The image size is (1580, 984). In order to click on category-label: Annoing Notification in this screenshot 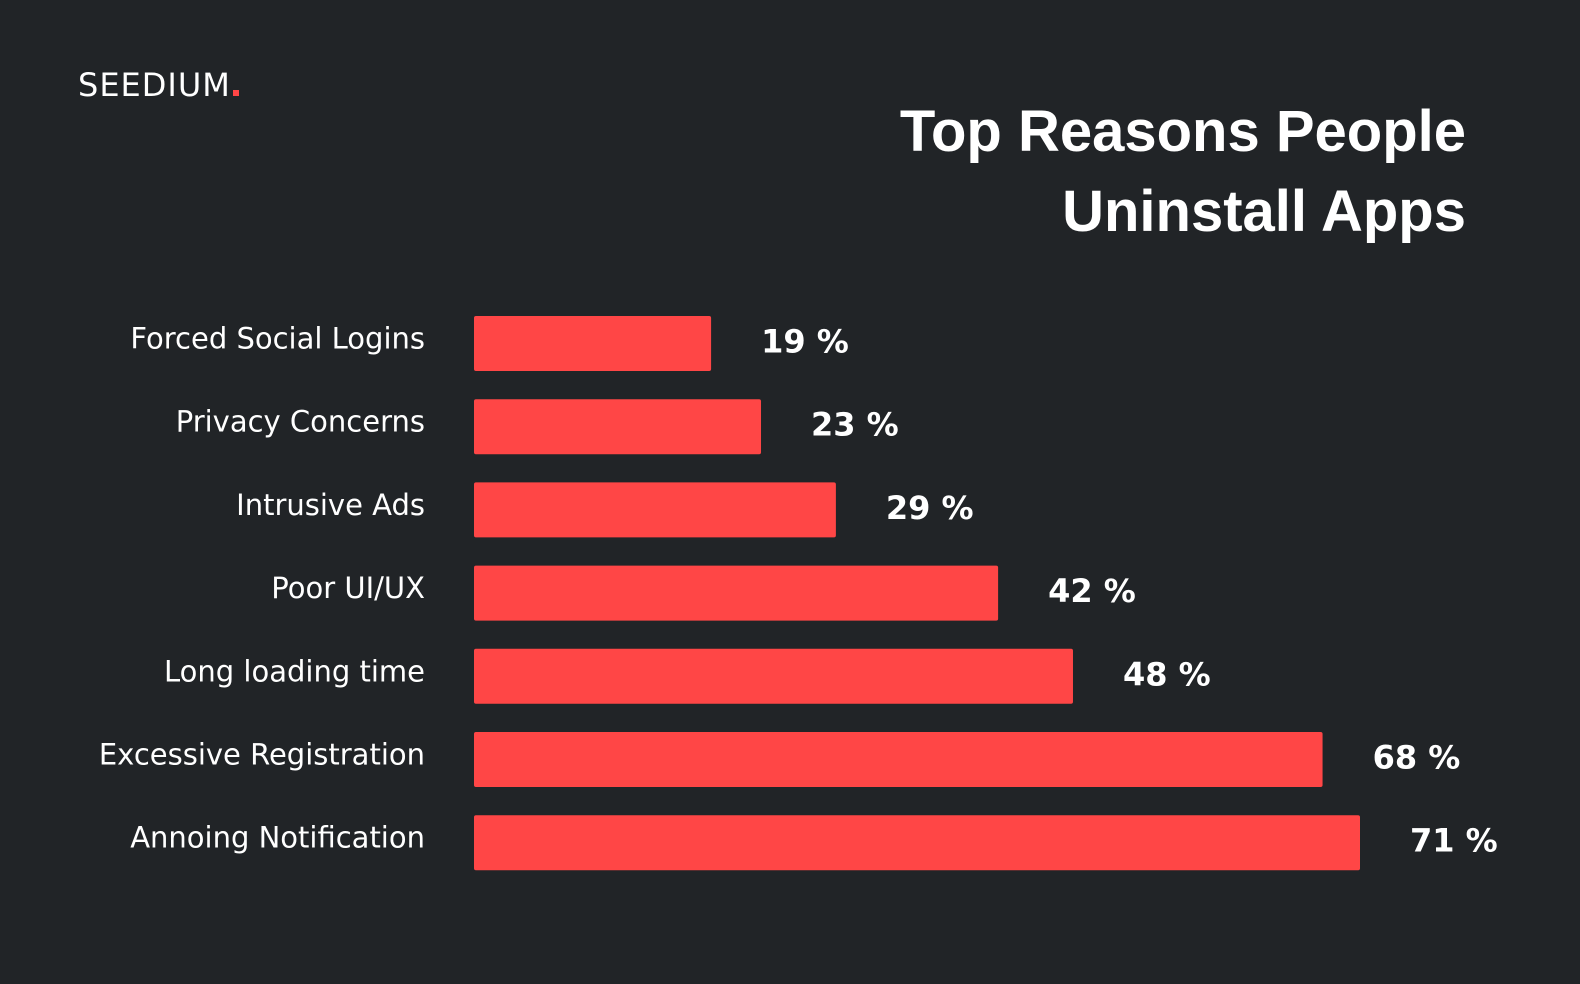, I will do `click(277, 838)`.